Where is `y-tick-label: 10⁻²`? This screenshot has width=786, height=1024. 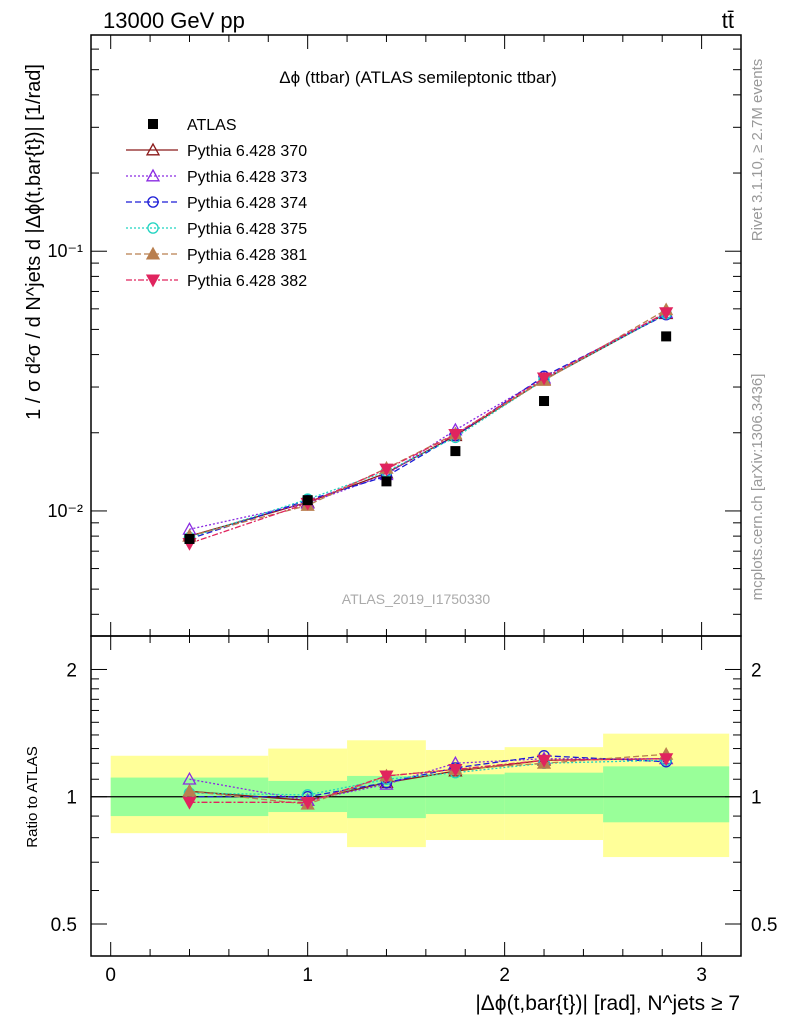
y-tick-label: 10⁻² is located at coordinates (65, 511).